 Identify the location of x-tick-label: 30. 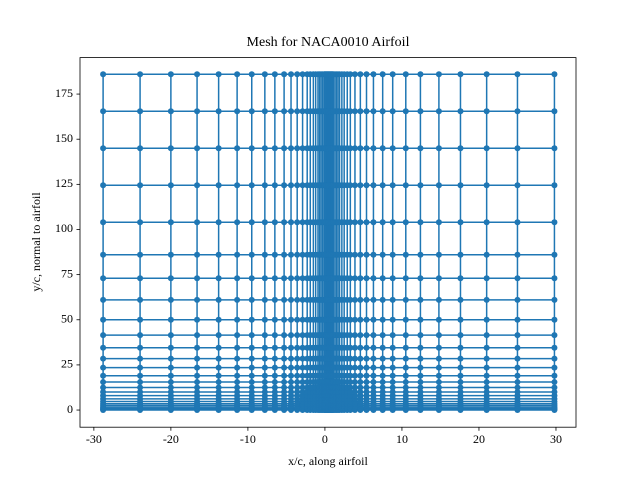
(556, 439).